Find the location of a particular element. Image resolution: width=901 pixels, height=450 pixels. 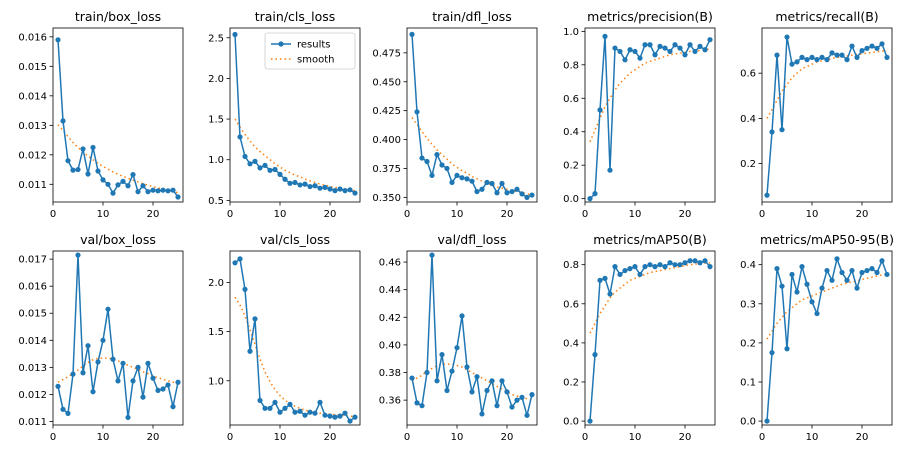

subplot-10: metrics/mAP50-95(B) 0.0 0.1 0.2 0.3 0.4 0 10 20 is located at coordinates (817, 337).